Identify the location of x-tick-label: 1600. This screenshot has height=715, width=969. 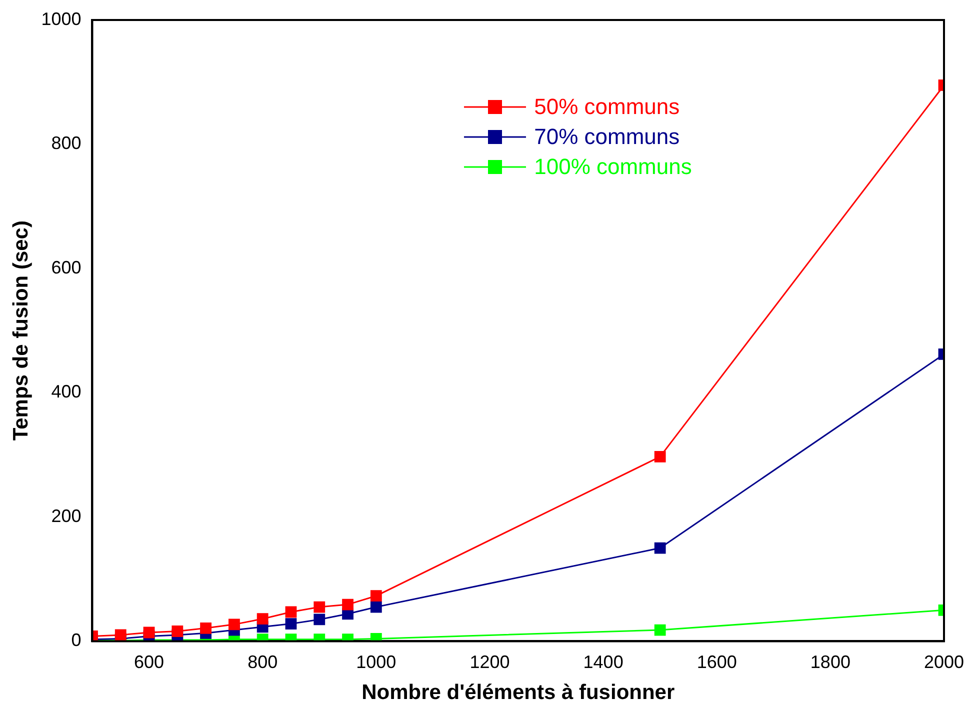
(716, 662).